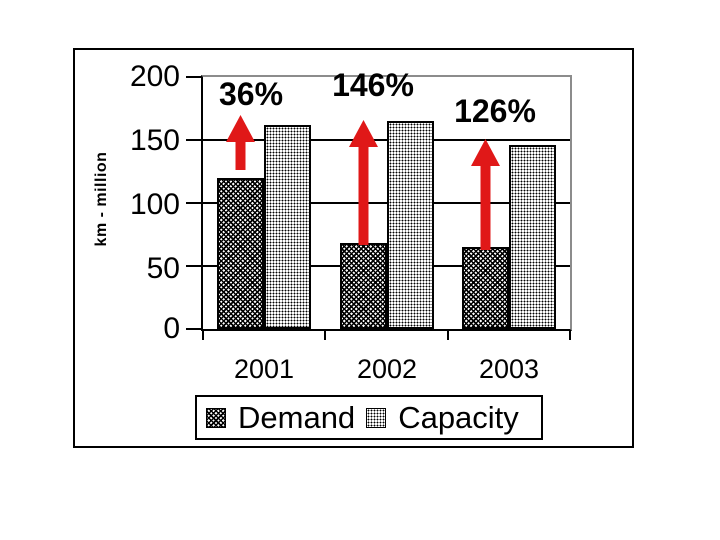 This screenshot has width=720, height=540. I want to click on growth-up-arrow-icon-2003, so click(485, 194).